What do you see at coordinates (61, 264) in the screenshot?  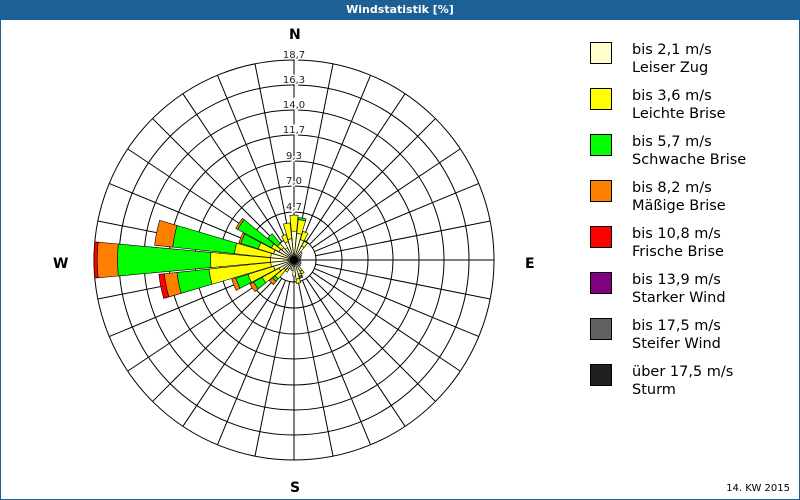 I see `compass-west: W` at bounding box center [61, 264].